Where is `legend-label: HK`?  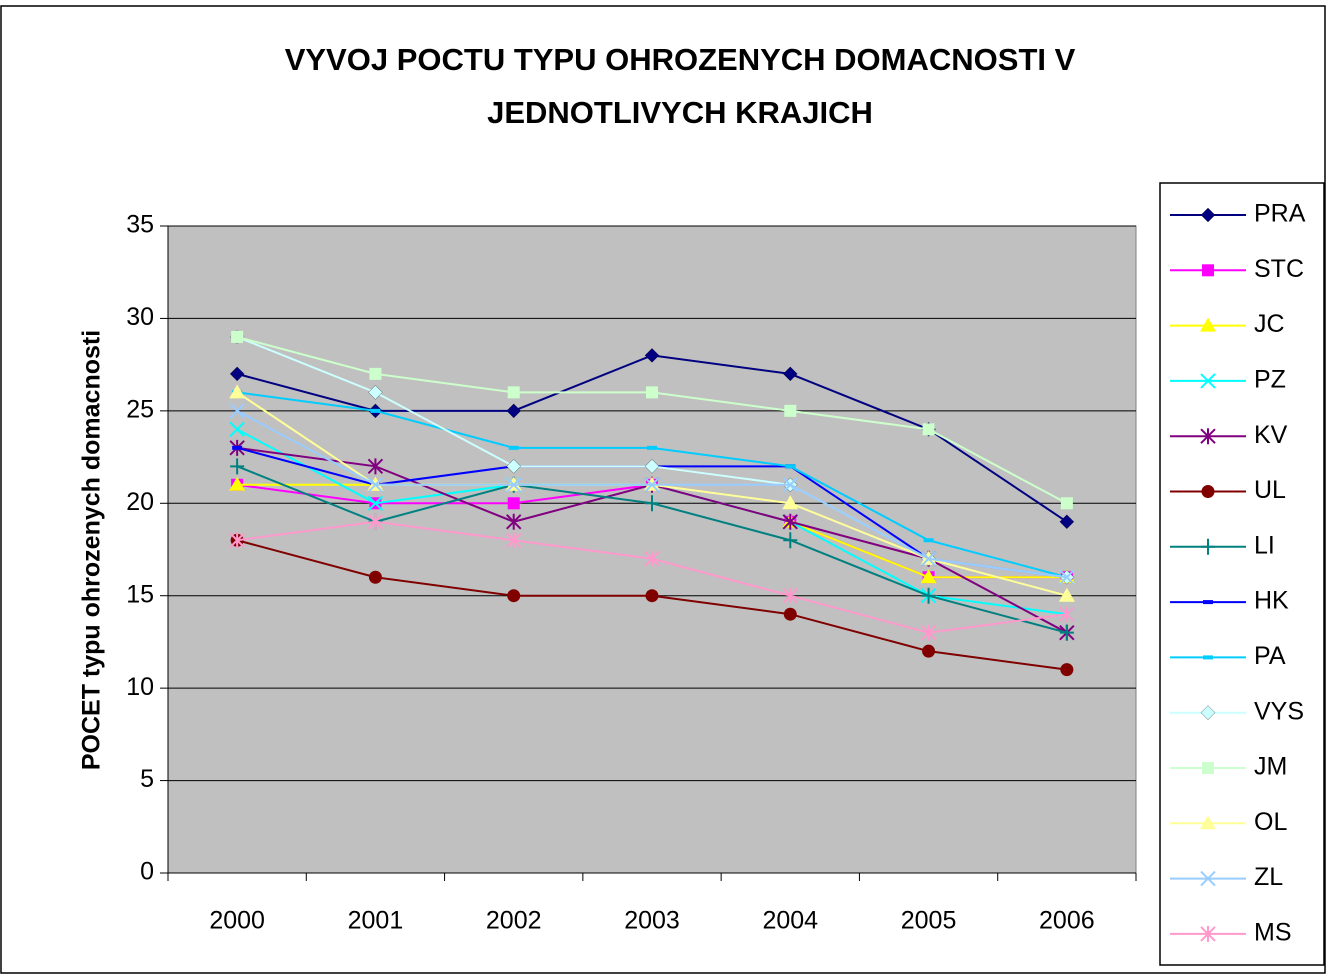 legend-label: HK is located at coordinates (1271, 601).